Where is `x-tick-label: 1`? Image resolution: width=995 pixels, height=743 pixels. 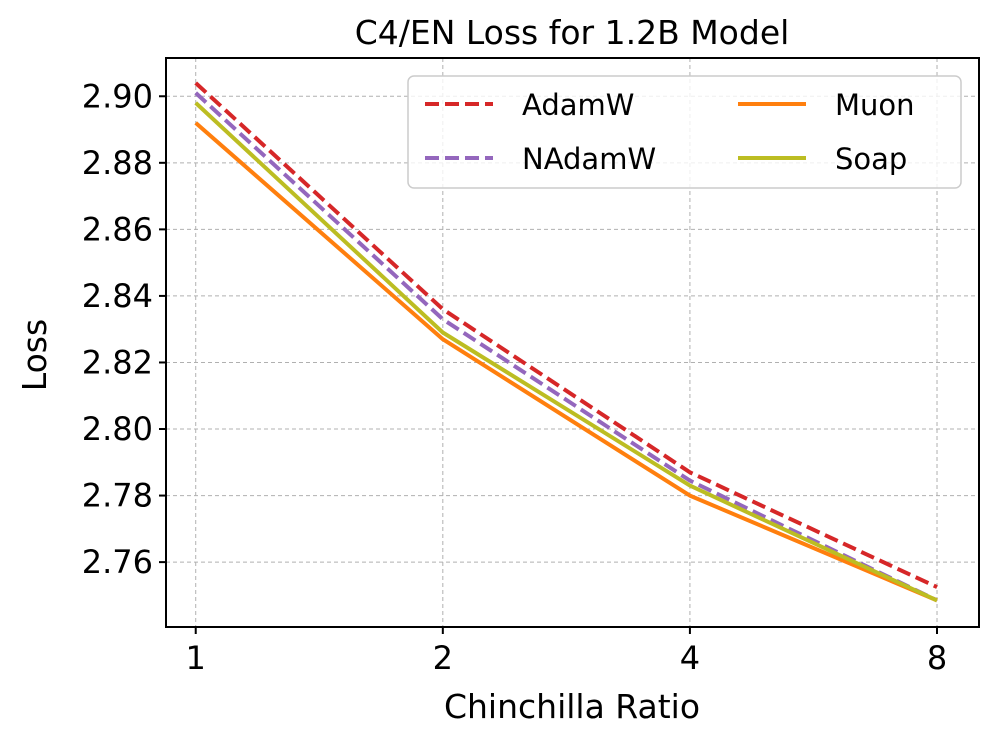
x-tick-label: 1 is located at coordinates (196, 658).